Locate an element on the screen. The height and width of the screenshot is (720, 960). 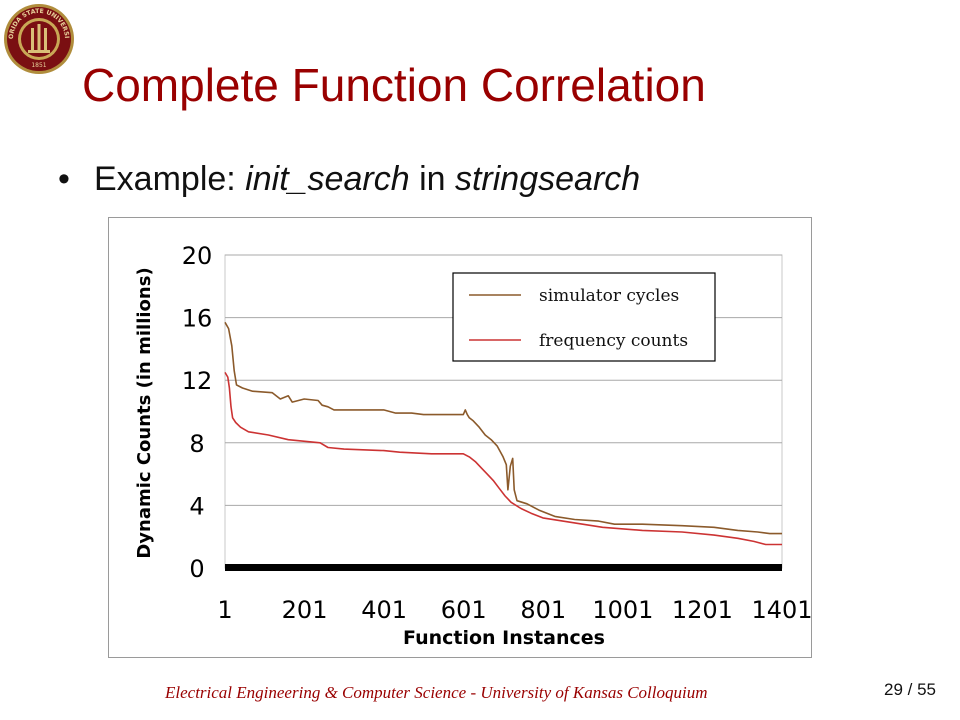
y-tick-label: 8 is located at coordinates (196, 444).